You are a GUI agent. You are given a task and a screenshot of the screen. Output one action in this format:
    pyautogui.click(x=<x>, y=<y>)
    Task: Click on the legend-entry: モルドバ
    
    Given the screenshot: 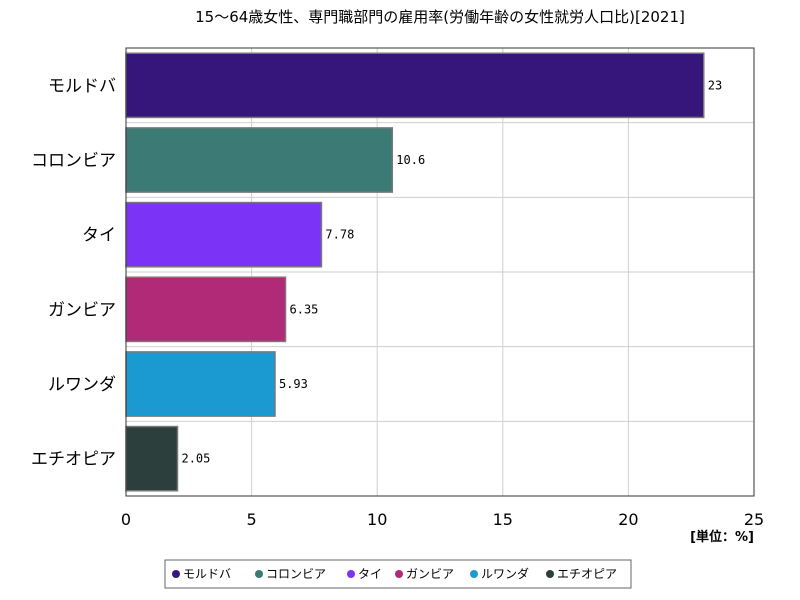 What is the action you would take?
    pyautogui.click(x=207, y=574)
    